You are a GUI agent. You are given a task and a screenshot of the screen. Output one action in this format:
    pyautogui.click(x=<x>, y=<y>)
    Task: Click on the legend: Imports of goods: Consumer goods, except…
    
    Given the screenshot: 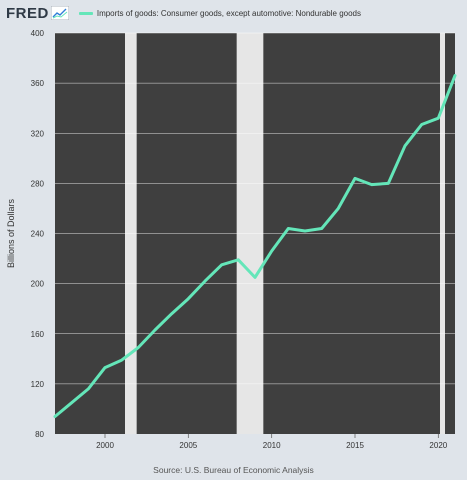 What is the action you would take?
    pyautogui.click(x=219, y=13)
    